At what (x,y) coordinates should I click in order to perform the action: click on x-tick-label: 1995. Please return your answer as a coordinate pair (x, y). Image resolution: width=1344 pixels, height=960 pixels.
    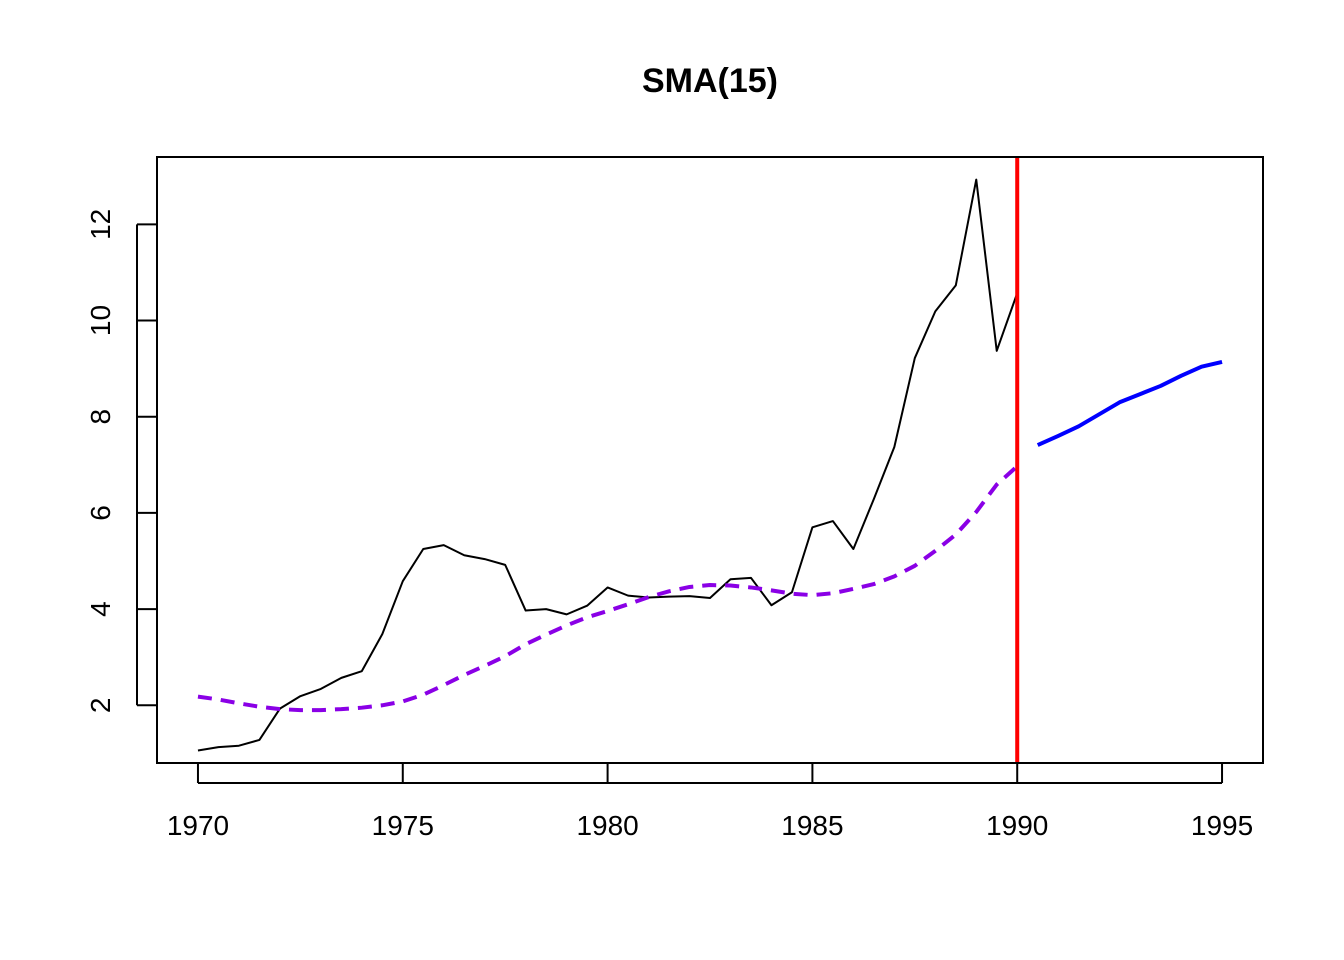
    Looking at the image, I should click on (1222, 825).